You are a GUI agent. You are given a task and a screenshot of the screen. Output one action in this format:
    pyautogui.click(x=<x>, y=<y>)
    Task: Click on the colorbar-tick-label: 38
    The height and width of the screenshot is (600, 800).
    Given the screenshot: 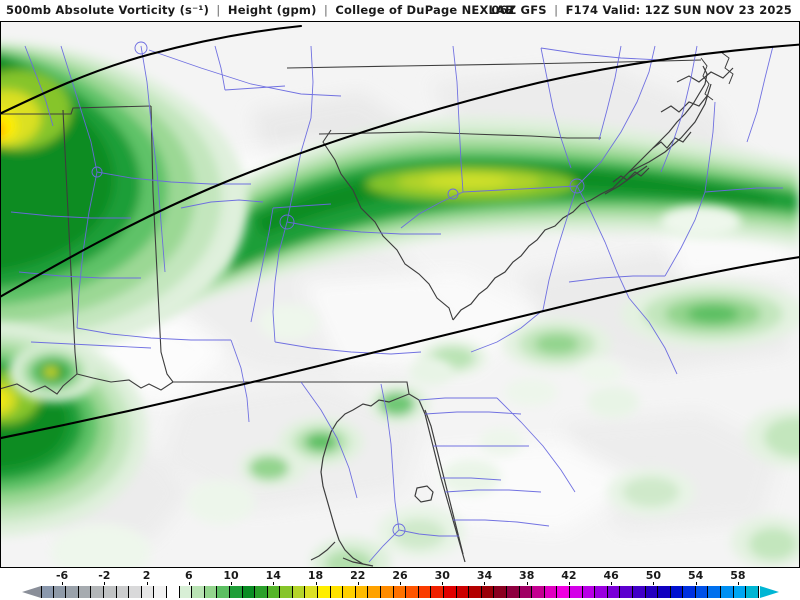 What is the action you would take?
    pyautogui.click(x=527, y=575)
    